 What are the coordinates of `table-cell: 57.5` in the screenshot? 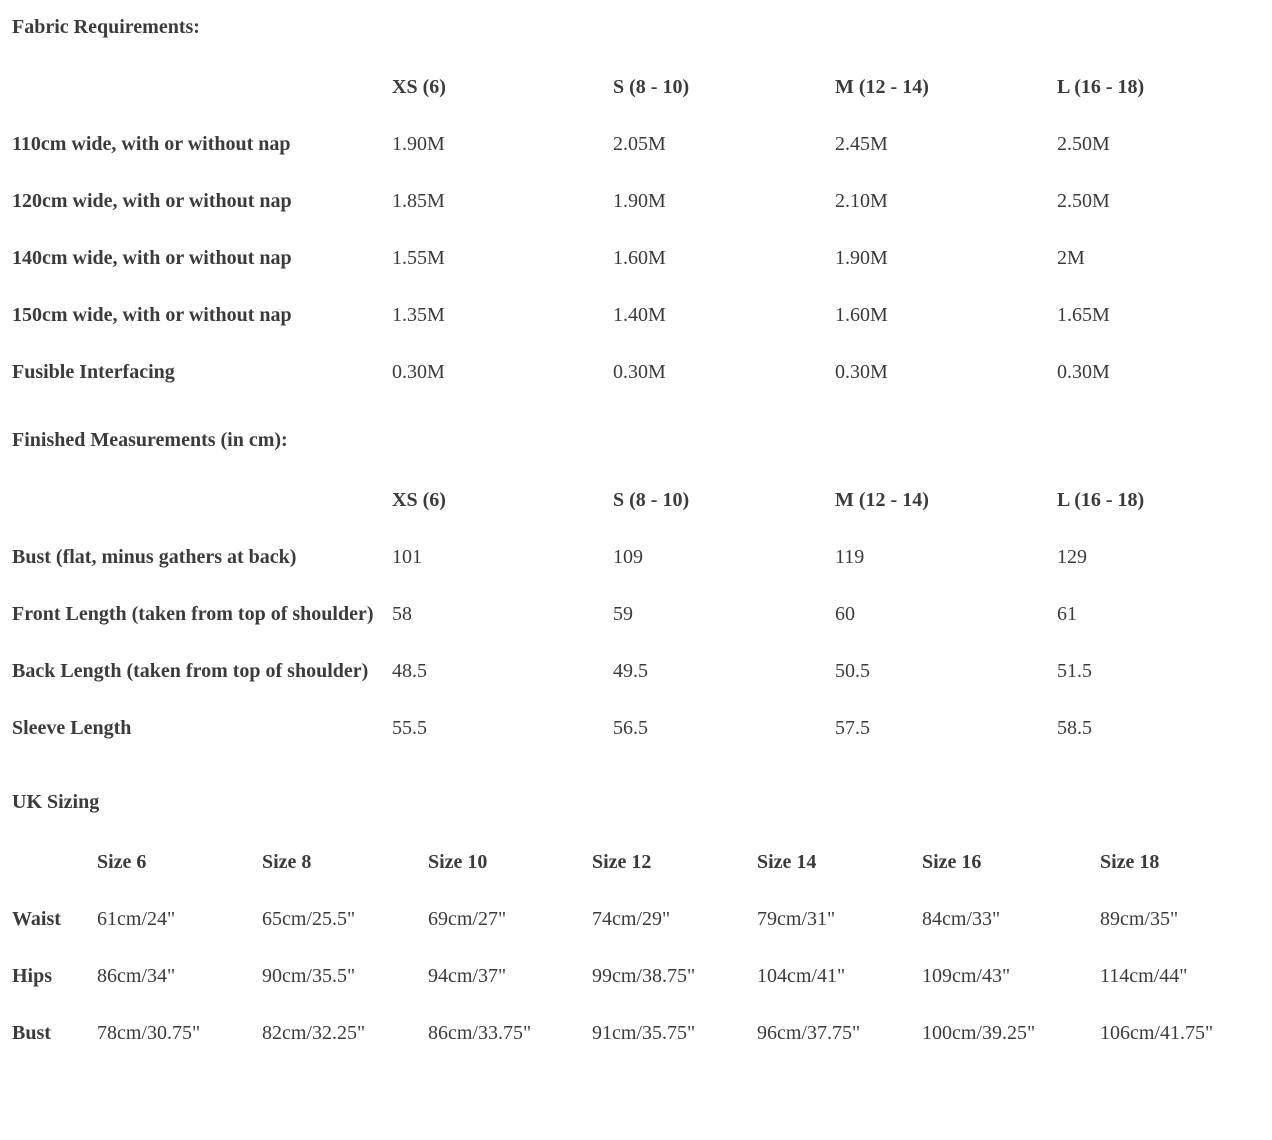 It's located at (852, 728).